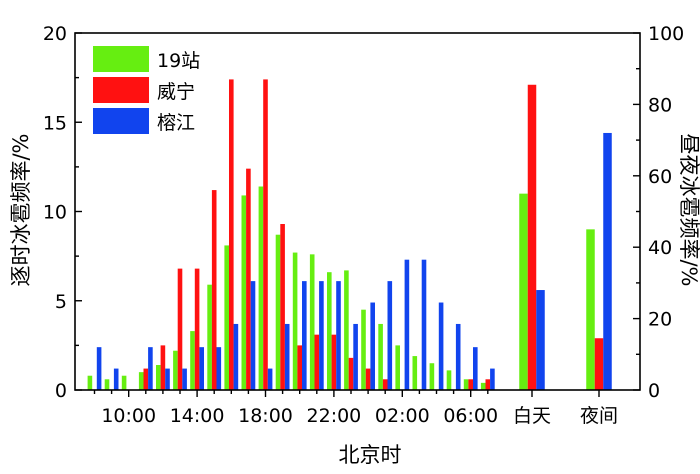 The height and width of the screenshot is (474, 700). I want to click on bar-hourly-榕江-19:00, so click(287, 356).